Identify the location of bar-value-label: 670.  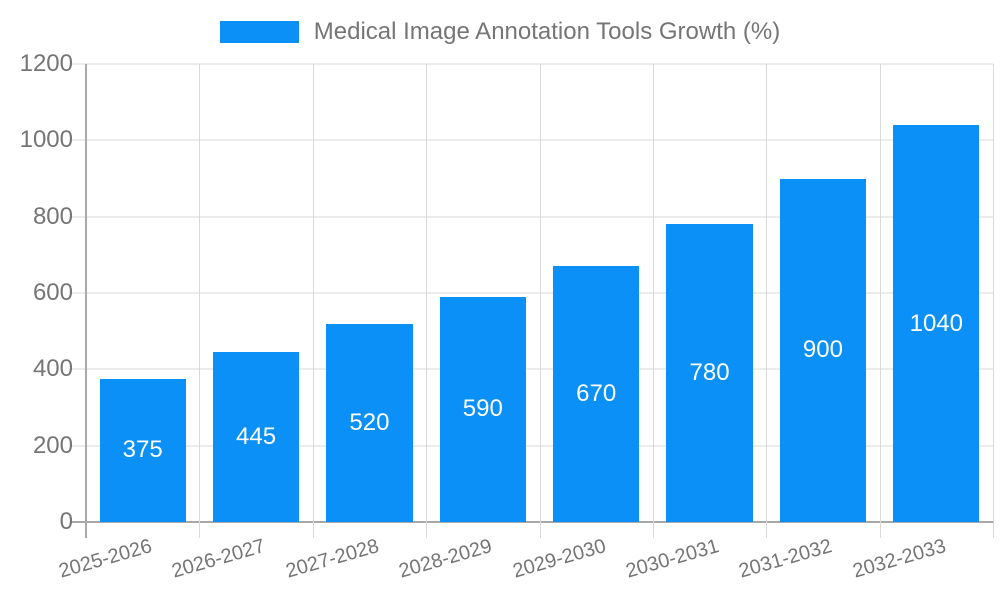
(596, 394).